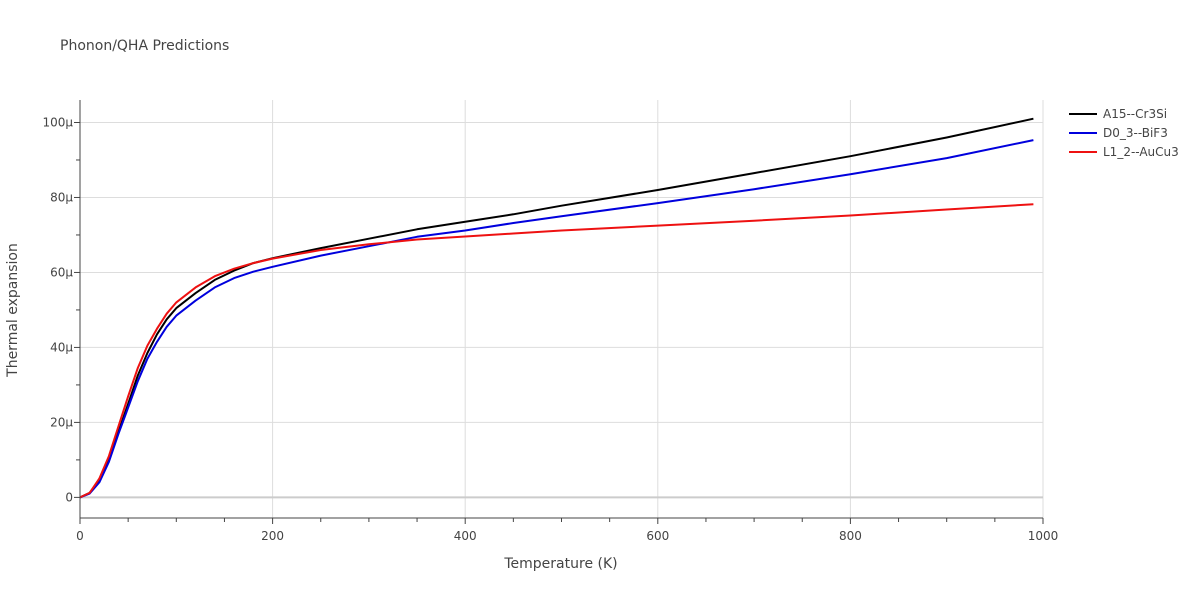  I want to click on x-tick-label: 400, so click(465, 536).